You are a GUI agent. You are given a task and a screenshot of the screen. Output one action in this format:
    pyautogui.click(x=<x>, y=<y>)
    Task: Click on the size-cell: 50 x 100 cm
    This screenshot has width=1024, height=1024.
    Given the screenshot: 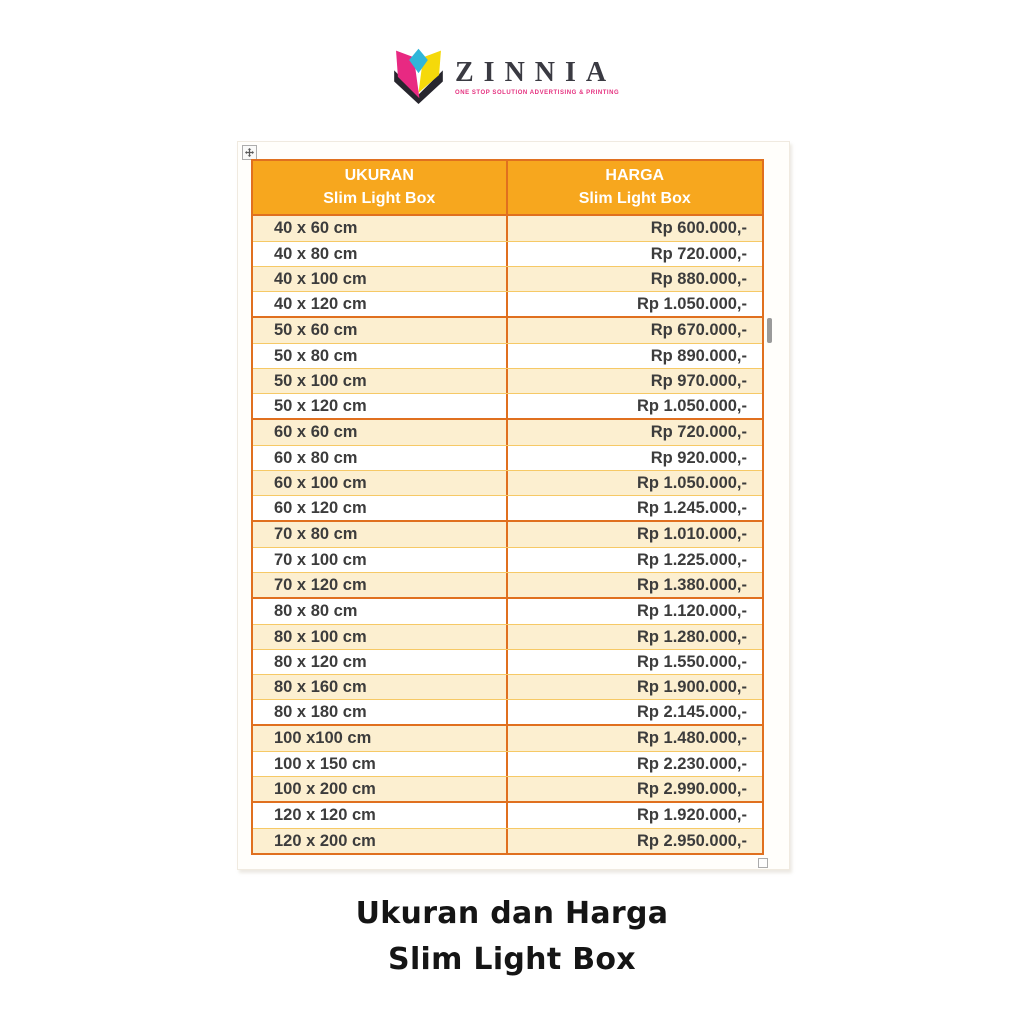 What is the action you would take?
    pyautogui.click(x=380, y=381)
    